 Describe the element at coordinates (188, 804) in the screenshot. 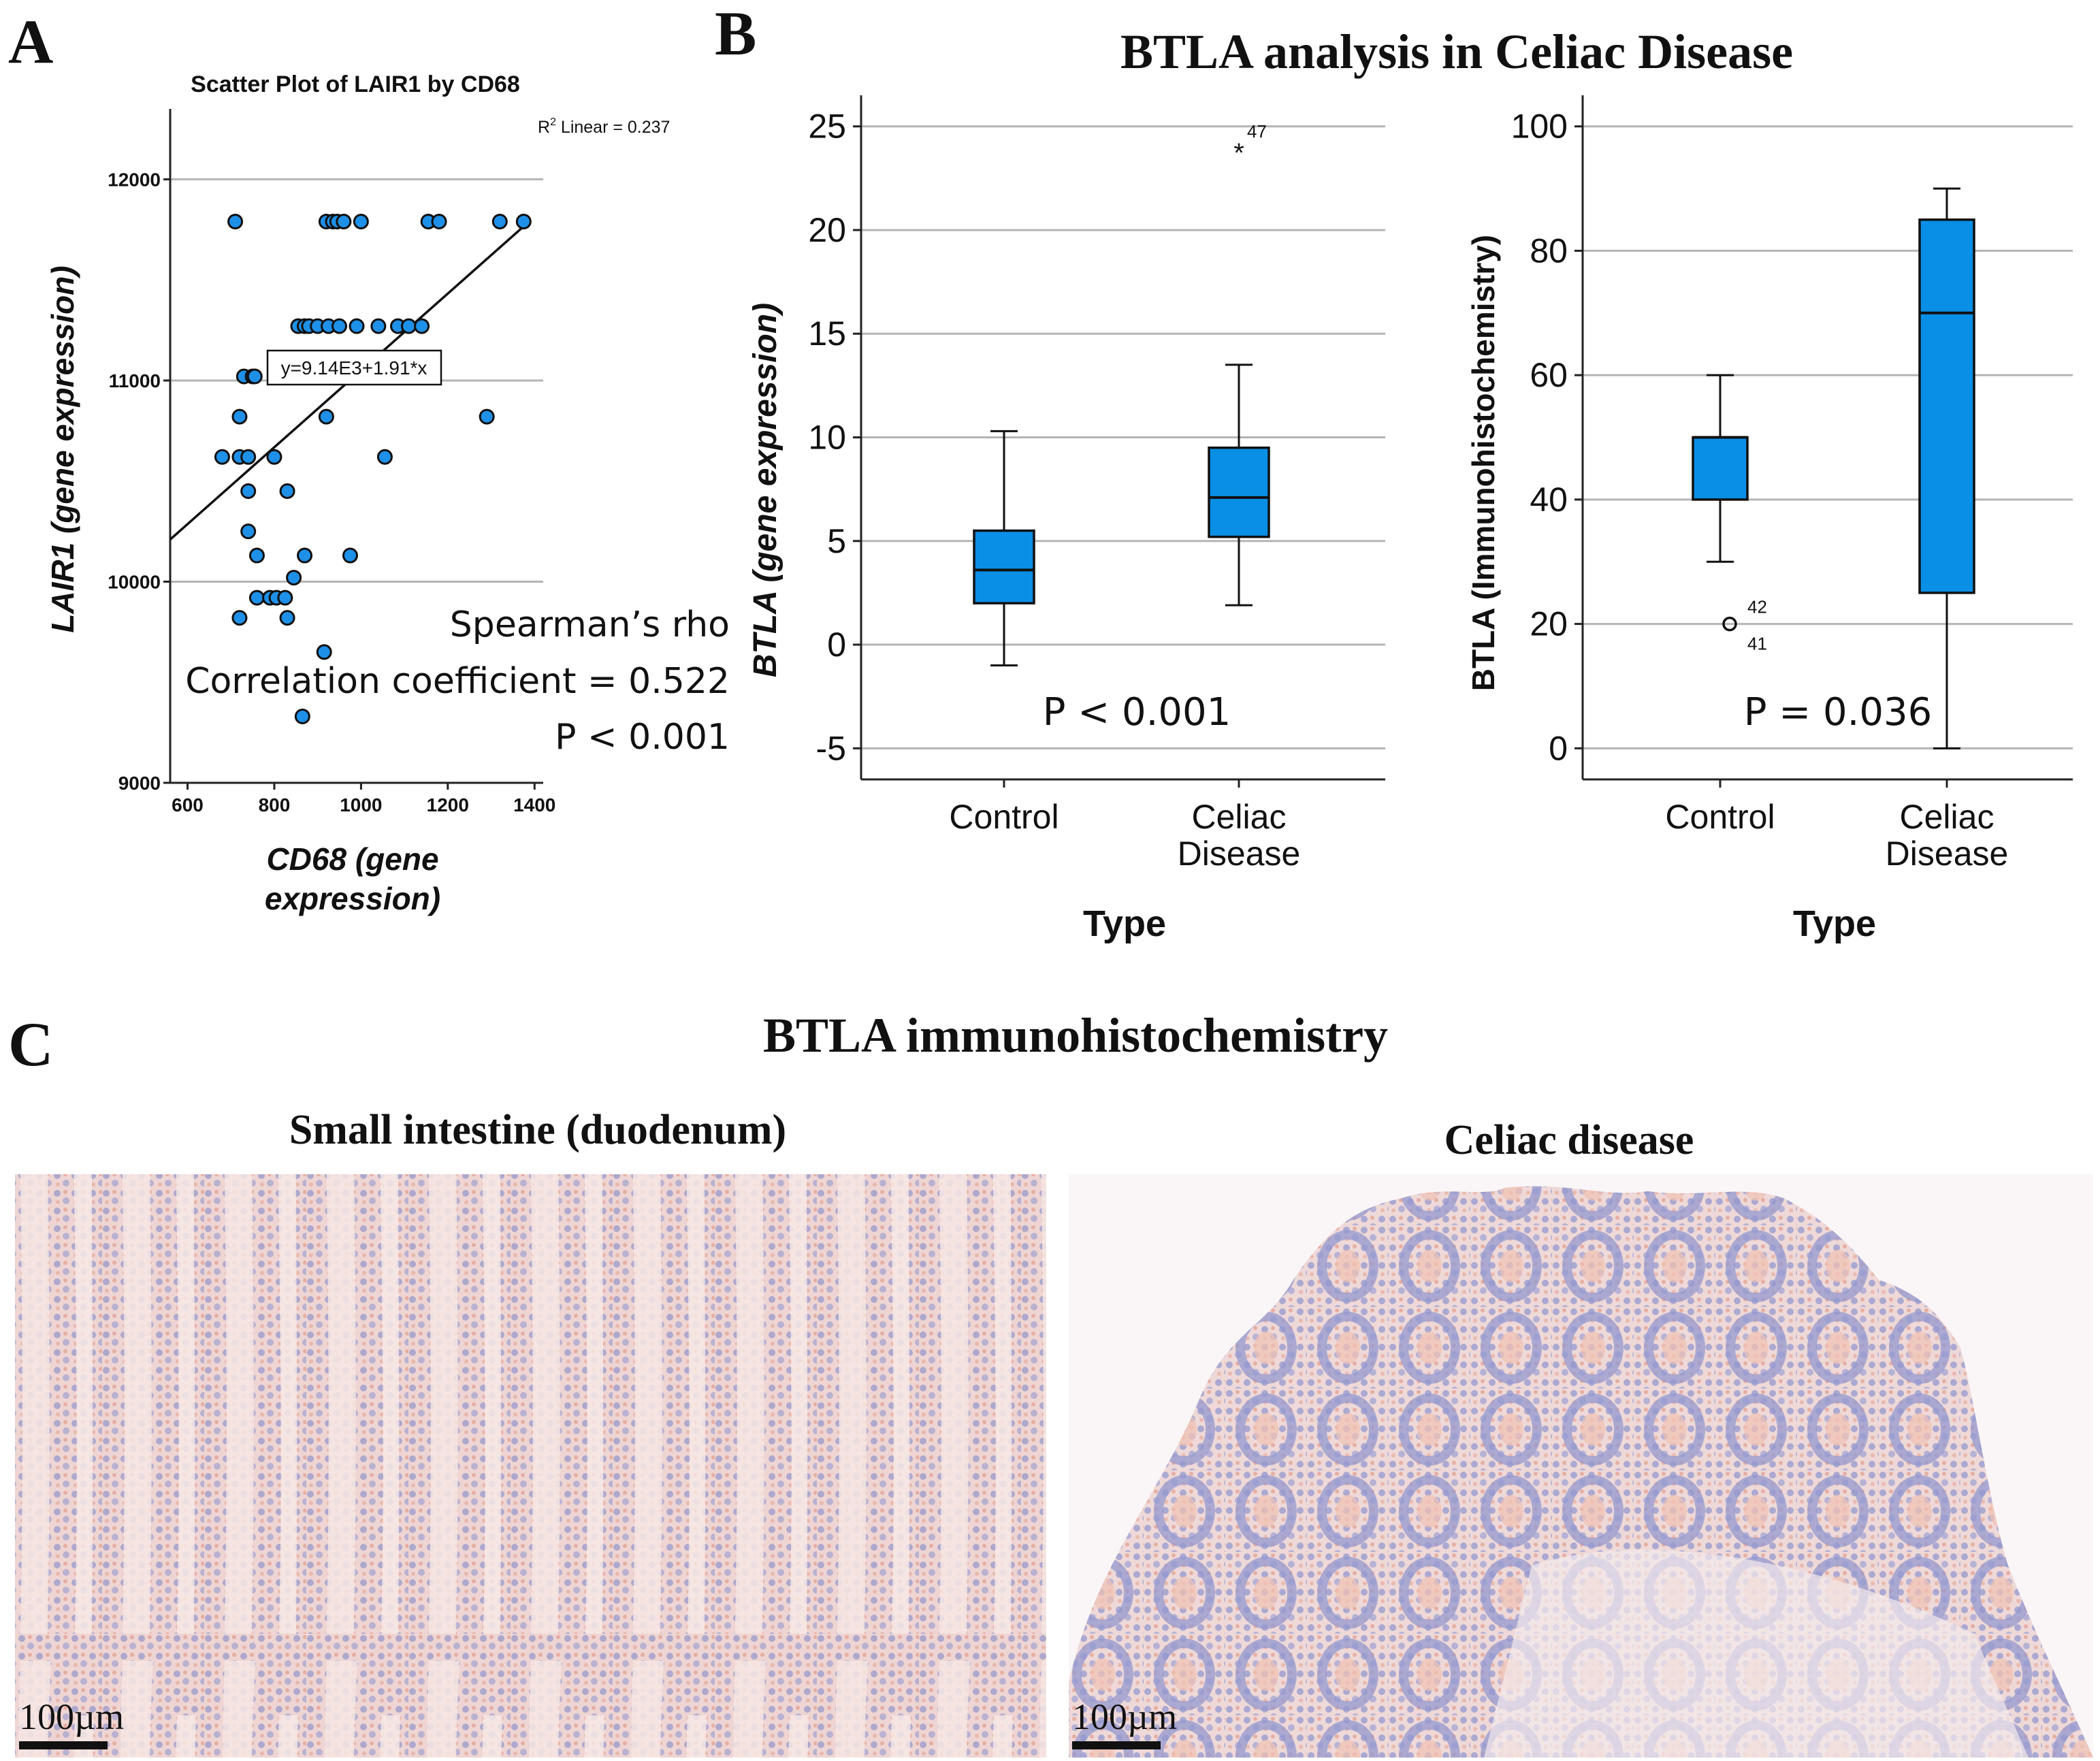

I see `scatter-x-tick-label: 600` at that location.